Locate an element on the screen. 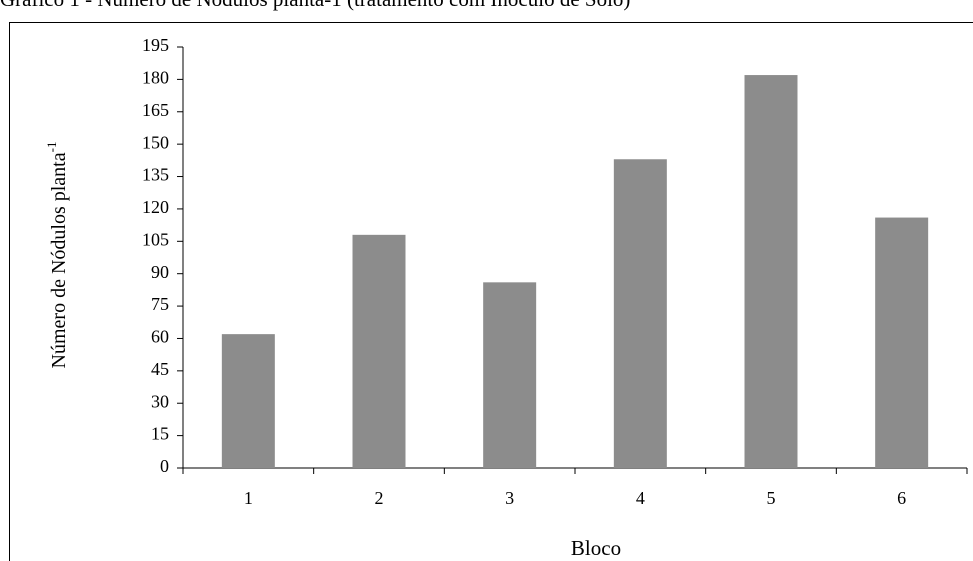  y-axis-label-text: Número de Nódulos planta is located at coordinates (59, 260).